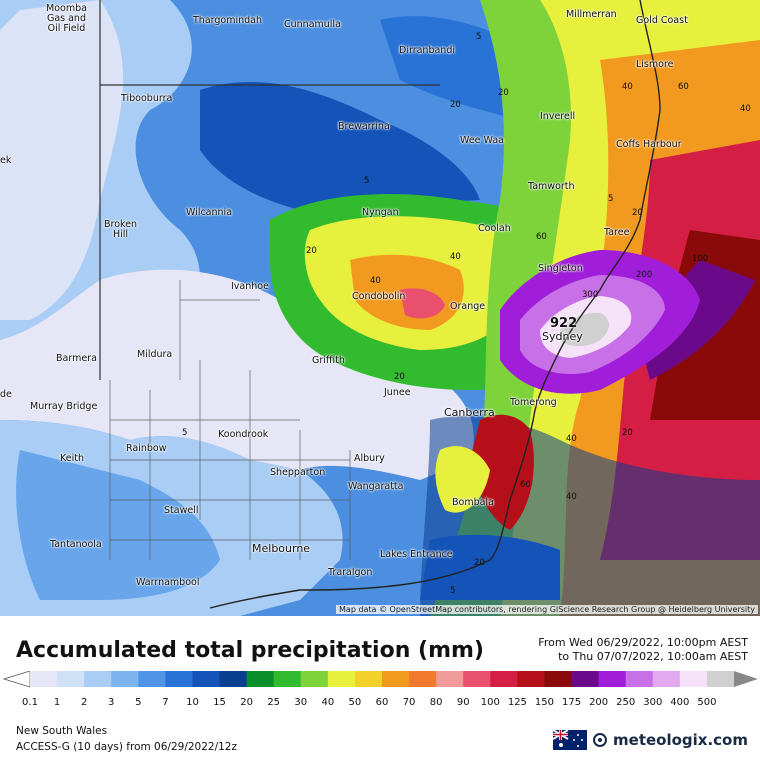 This screenshot has width=760, height=760. Describe the element at coordinates (312, 24) in the screenshot. I see `place-label: Cunnamulla` at that location.